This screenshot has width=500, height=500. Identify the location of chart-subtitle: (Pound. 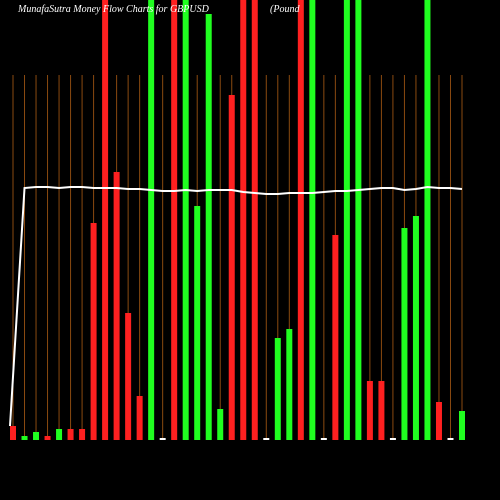
(285, 9).